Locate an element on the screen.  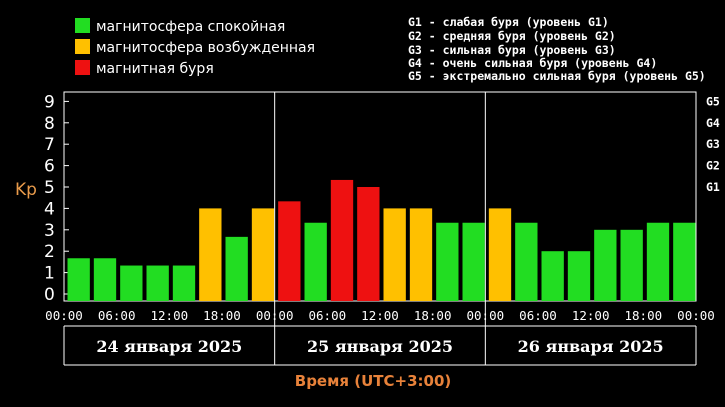
y-tick-0: 0 is located at coordinates (49, 295).